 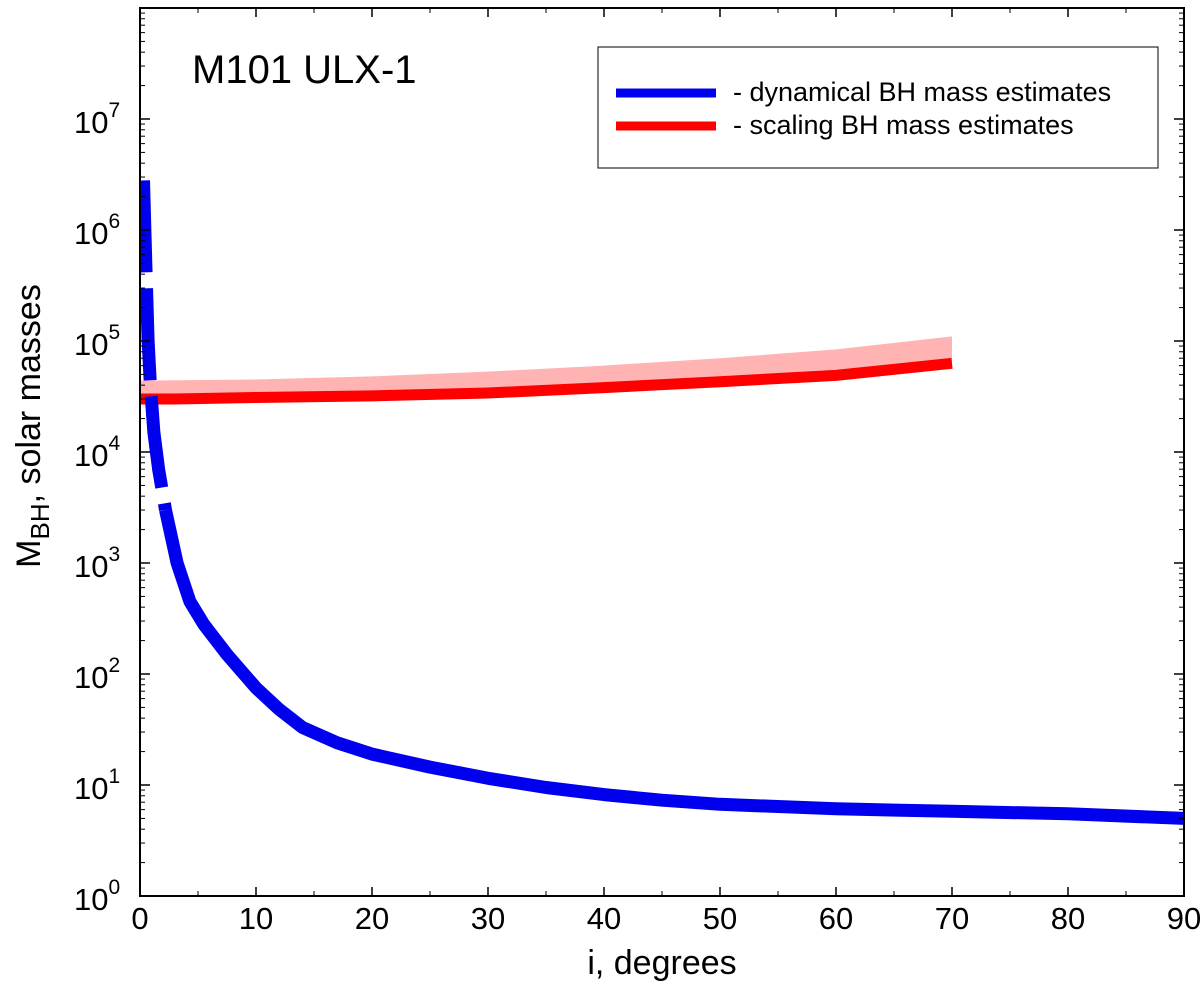 I want to click on y-tick-label: 10⁵, so click(x=97, y=341).